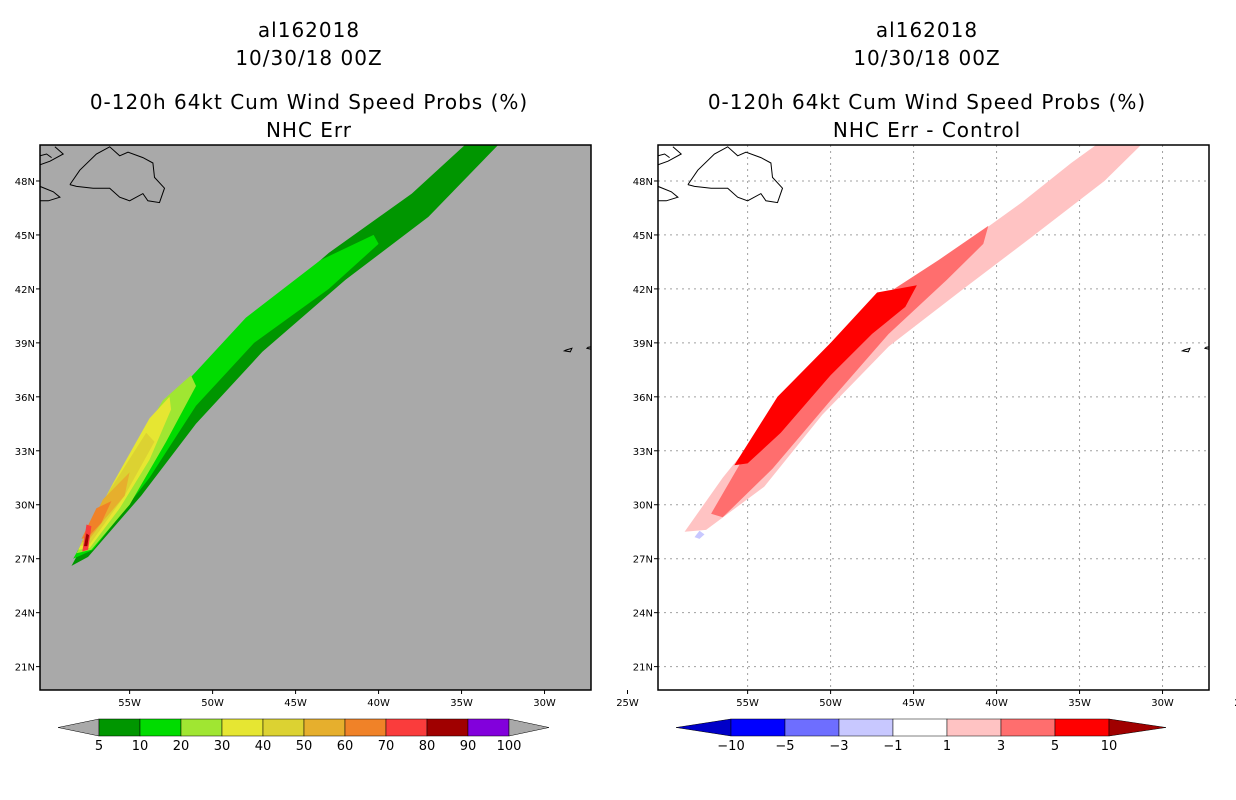 The width and height of the screenshot is (1236, 800). Describe the element at coordinates (309, 130) in the screenshot. I see `chart-subtitle: NHC Err` at that location.